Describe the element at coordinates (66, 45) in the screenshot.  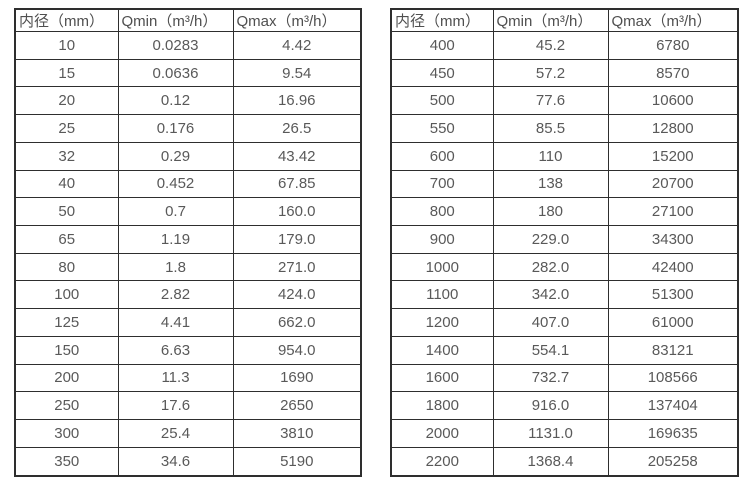
I see `table-cell: 10` at that location.